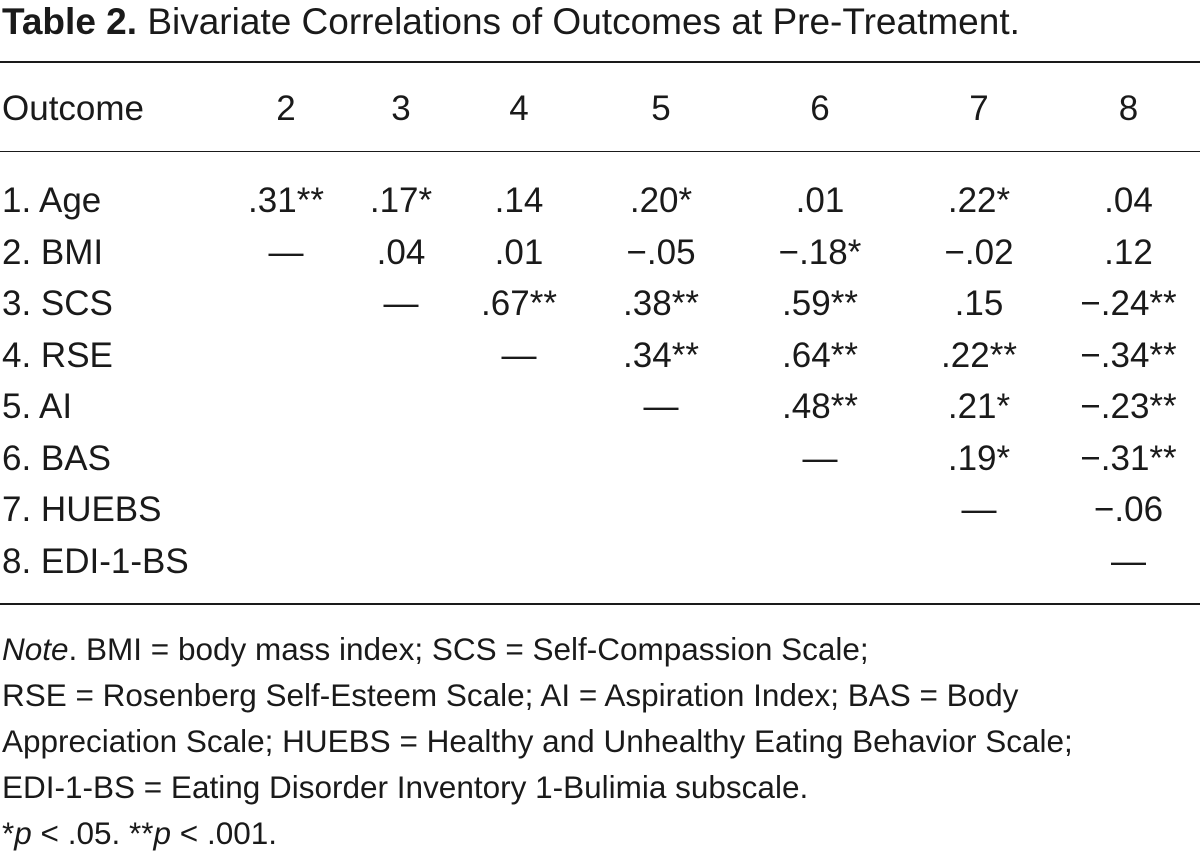 The width and height of the screenshot is (1200, 856). What do you see at coordinates (1128, 458) in the screenshot?
I see `correlation-cell: −.31**` at bounding box center [1128, 458].